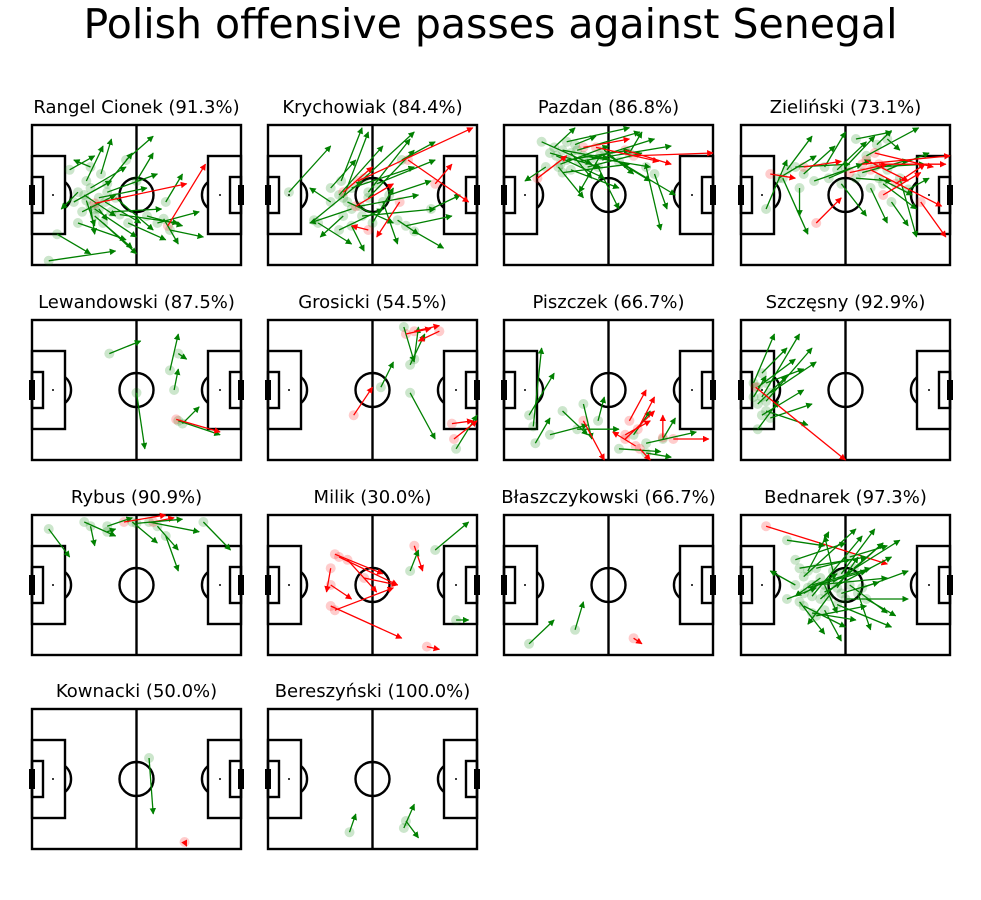 The width and height of the screenshot is (981, 900). Describe the element at coordinates (136, 377) in the screenshot. I see `player-panel: Lewandowski (87.5%)` at that location.